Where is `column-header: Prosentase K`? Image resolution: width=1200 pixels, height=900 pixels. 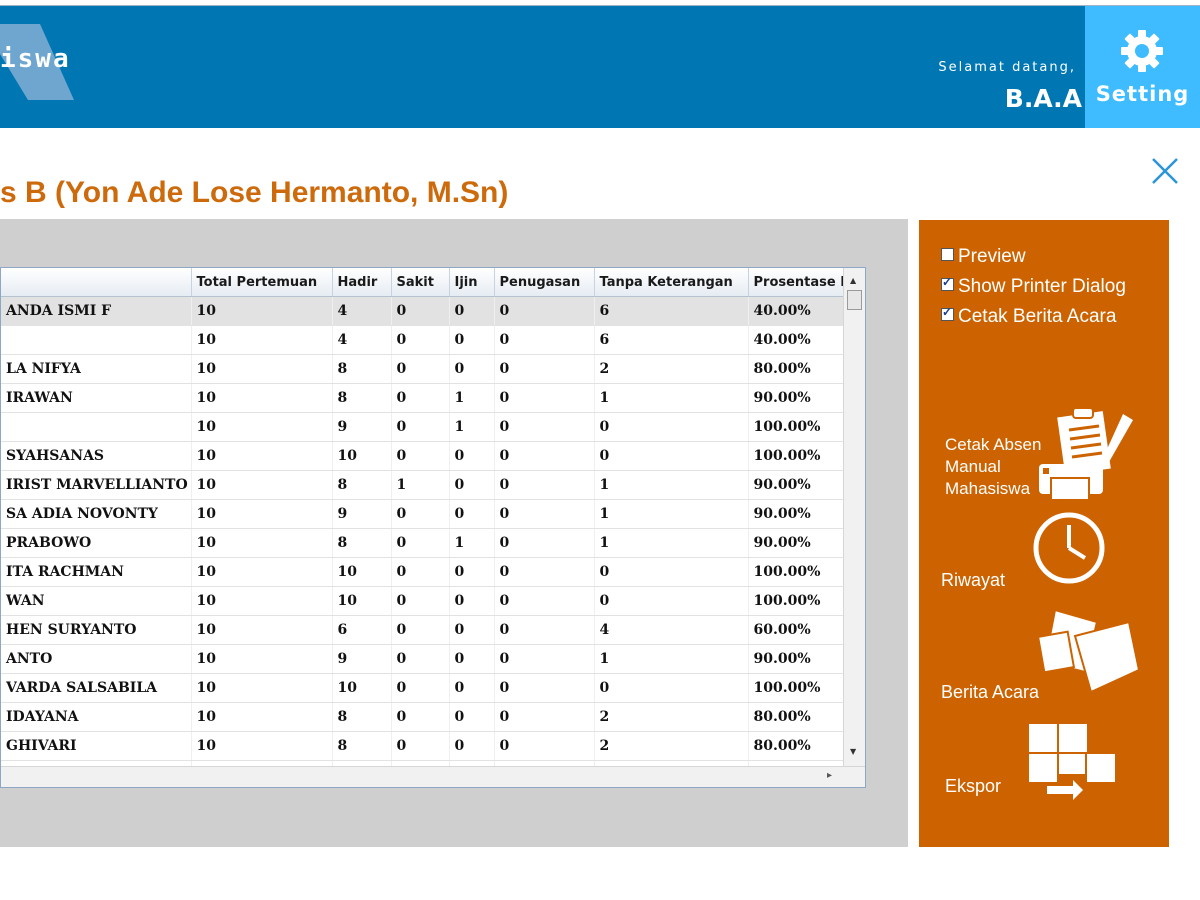 column-header: Prosentase K is located at coordinates (800, 282).